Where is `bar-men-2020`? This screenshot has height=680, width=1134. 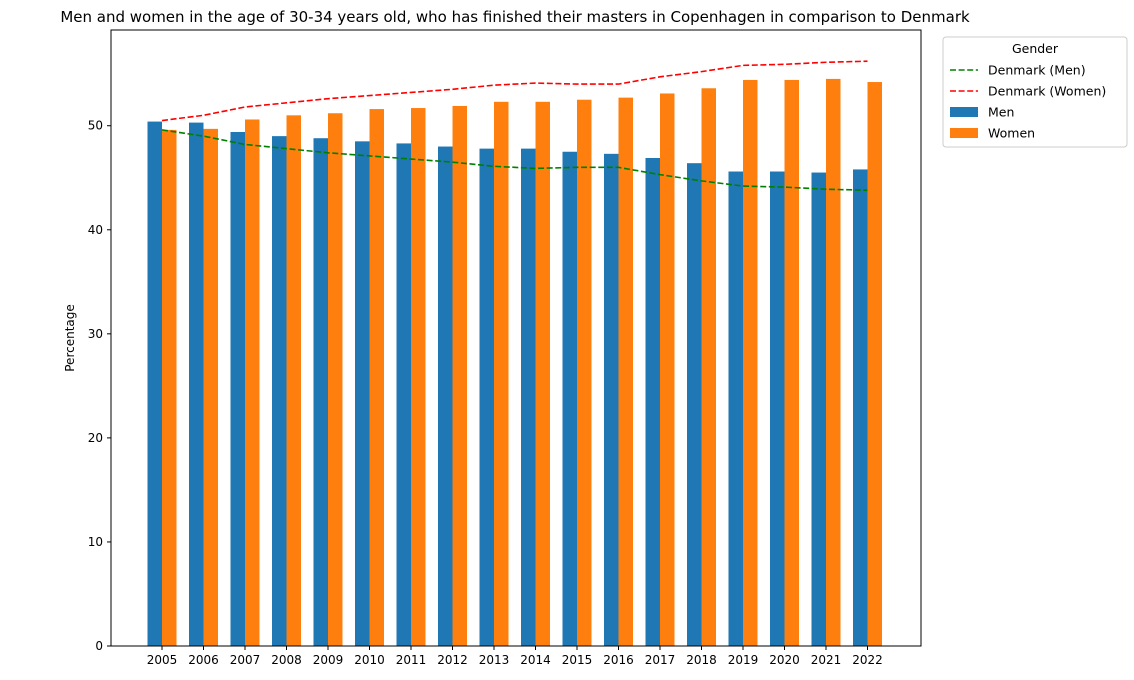
bar-men-2020 is located at coordinates (777, 408).